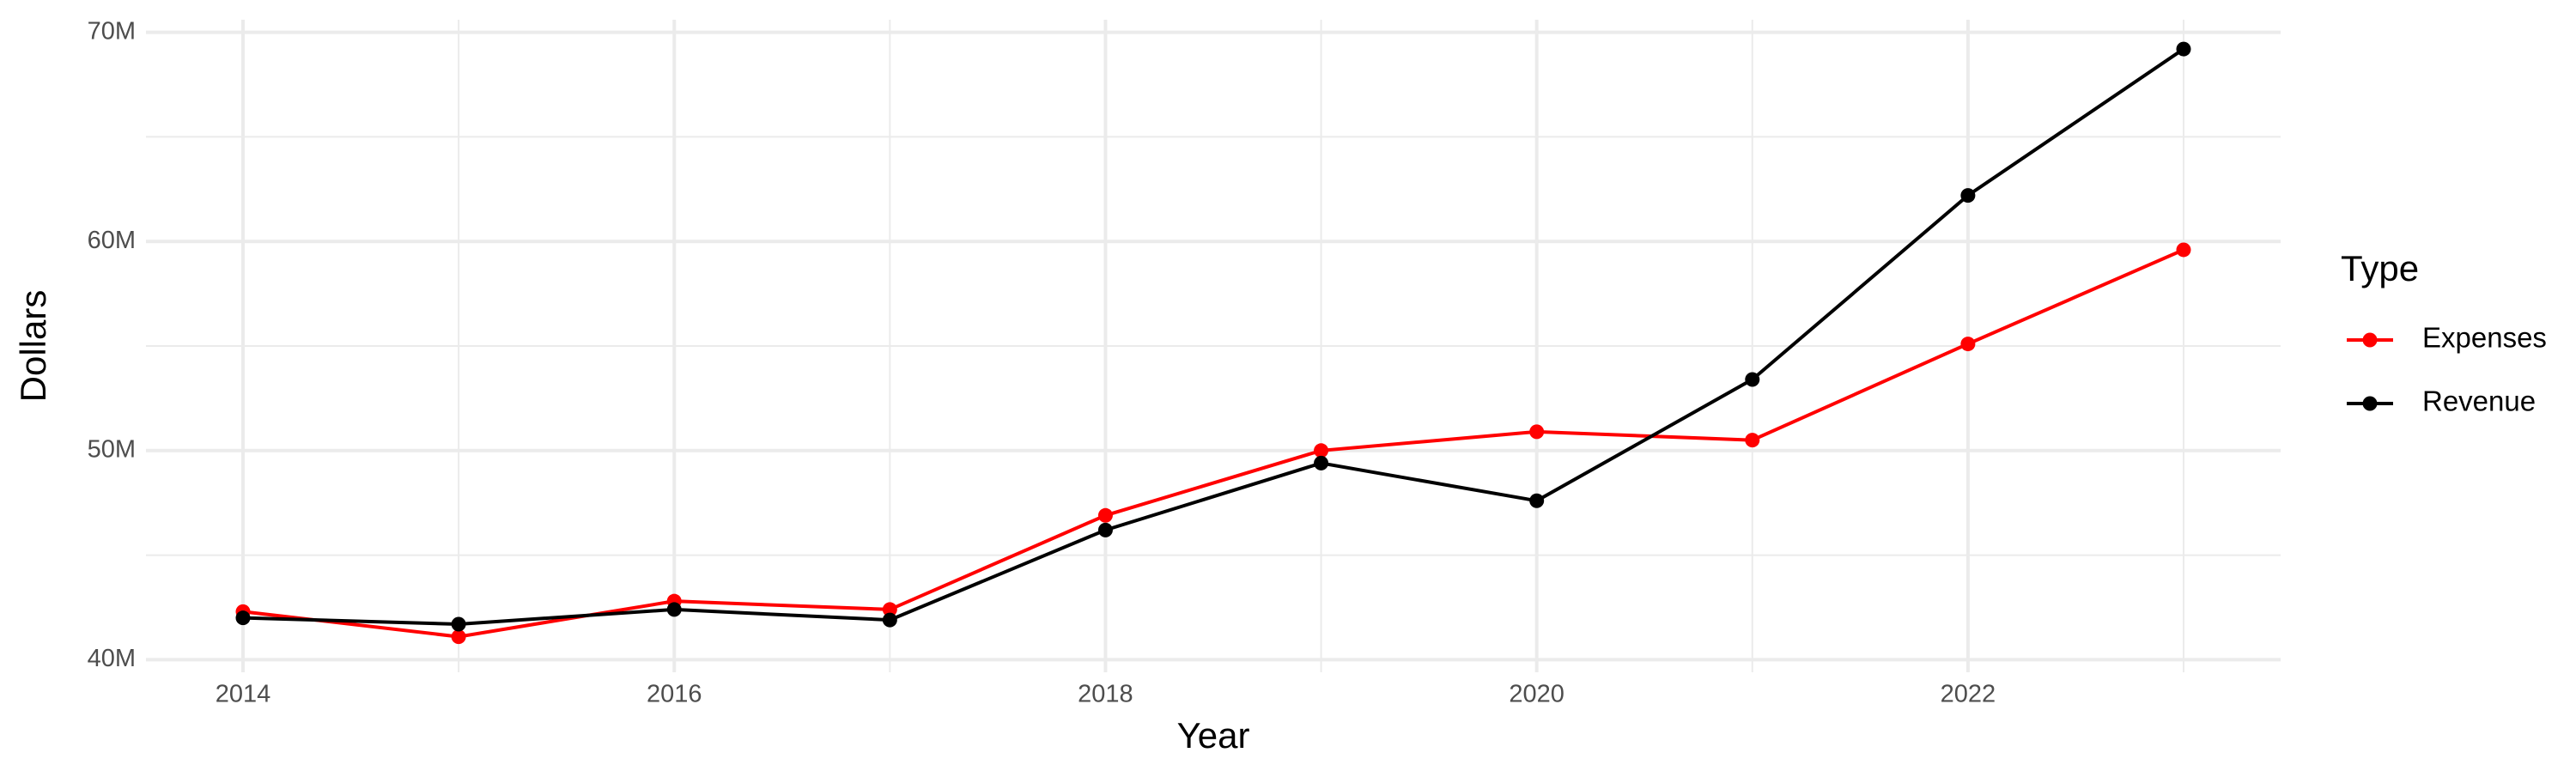 The image size is (2576, 777). Describe the element at coordinates (2380, 268) in the screenshot. I see `legend-title: Type` at that location.